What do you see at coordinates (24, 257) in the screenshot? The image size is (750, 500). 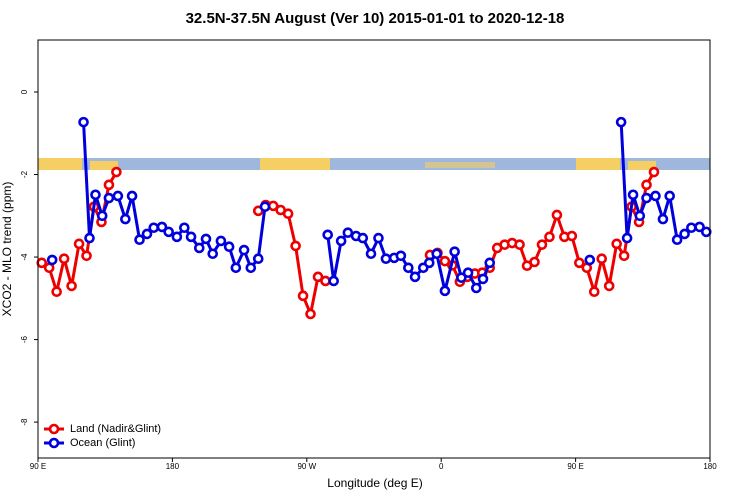 I see `y-tick-label: -4` at bounding box center [24, 257].